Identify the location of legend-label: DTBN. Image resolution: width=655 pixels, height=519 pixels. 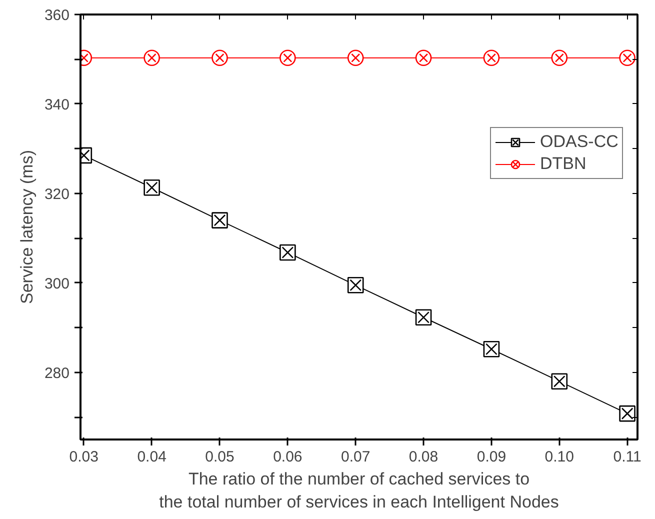
(563, 164).